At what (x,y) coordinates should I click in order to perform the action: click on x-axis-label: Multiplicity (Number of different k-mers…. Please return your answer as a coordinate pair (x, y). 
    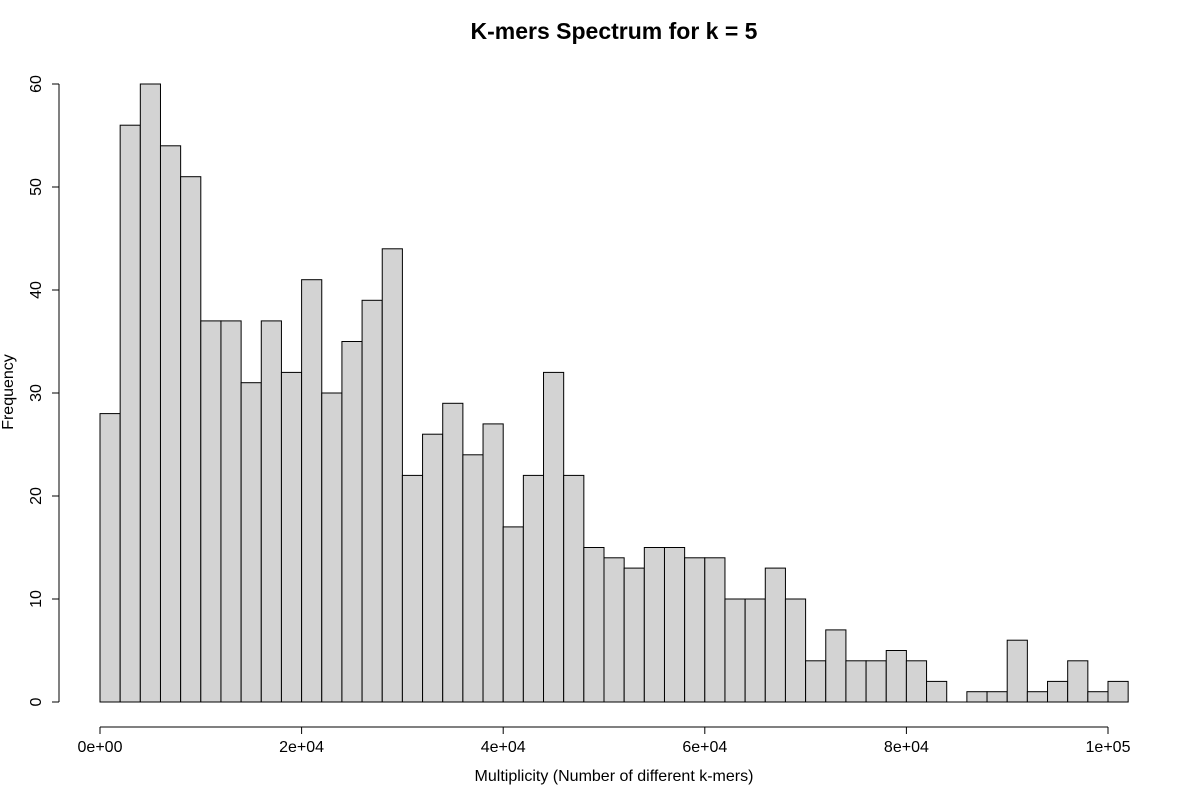
    Looking at the image, I should click on (614, 776).